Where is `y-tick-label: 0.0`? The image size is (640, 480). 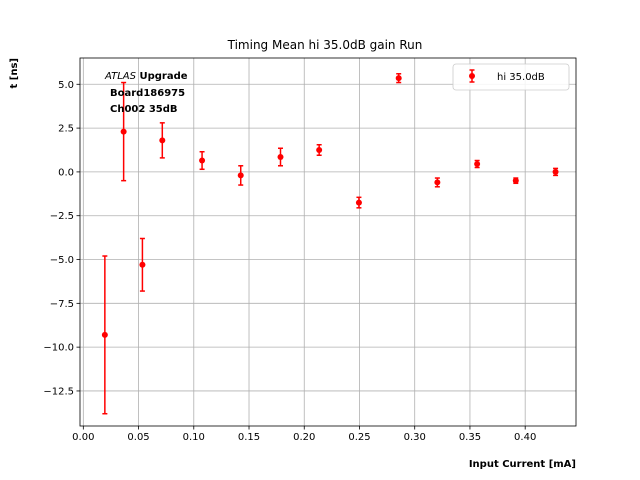 y-tick-label: 0.0 is located at coordinates (66, 172).